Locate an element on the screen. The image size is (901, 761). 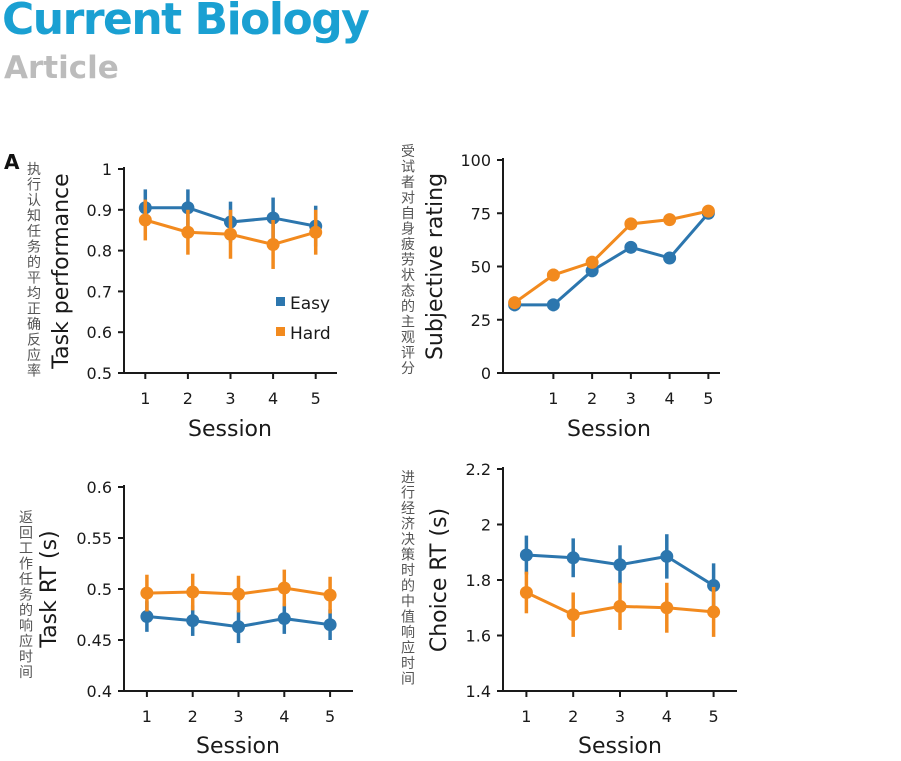
y-axis-label: Task performance is located at coordinates (61, 271).